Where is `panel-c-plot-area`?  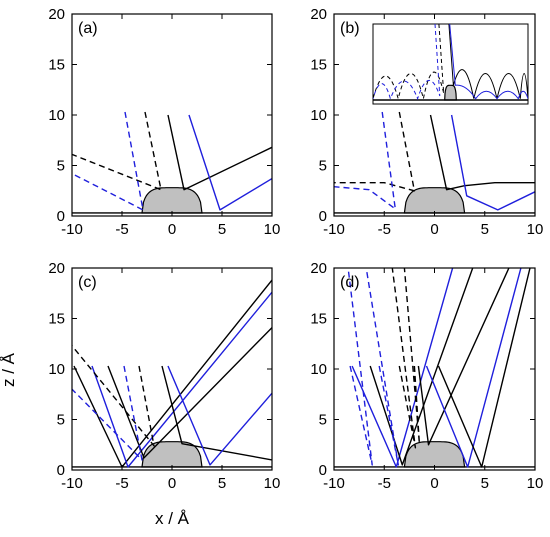 panel-c-plot-area is located at coordinates (172, 373).